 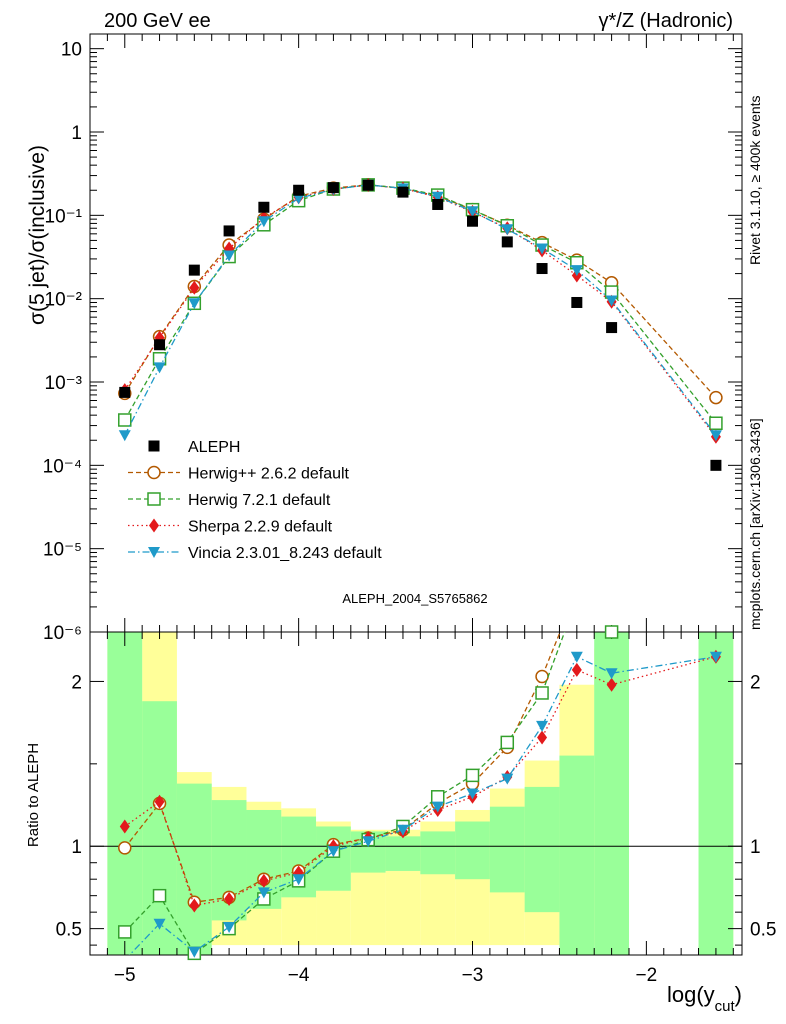 What do you see at coordinates (76, 682) in the screenshot?
I see `ratio-ytick-label: 2` at bounding box center [76, 682].